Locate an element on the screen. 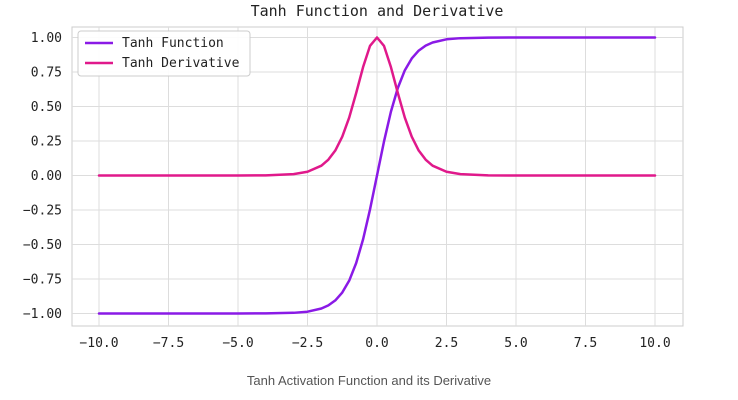 This screenshot has width=738, height=400. y-tick-label: 0.50 is located at coordinates (46, 107).